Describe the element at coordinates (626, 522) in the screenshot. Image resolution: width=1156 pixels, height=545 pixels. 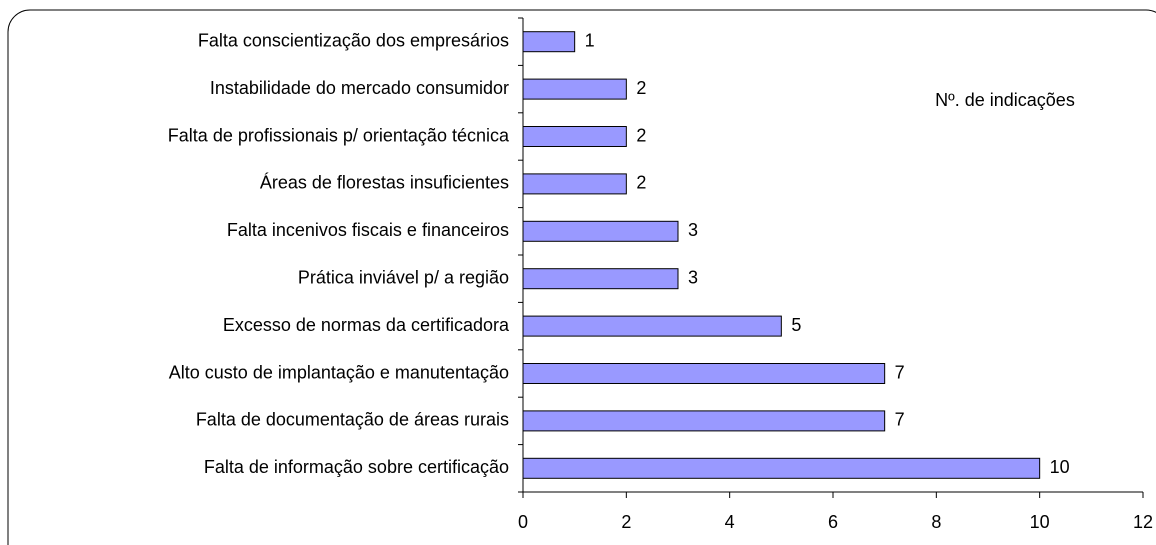
I see `x-tick-label: 2` at that location.